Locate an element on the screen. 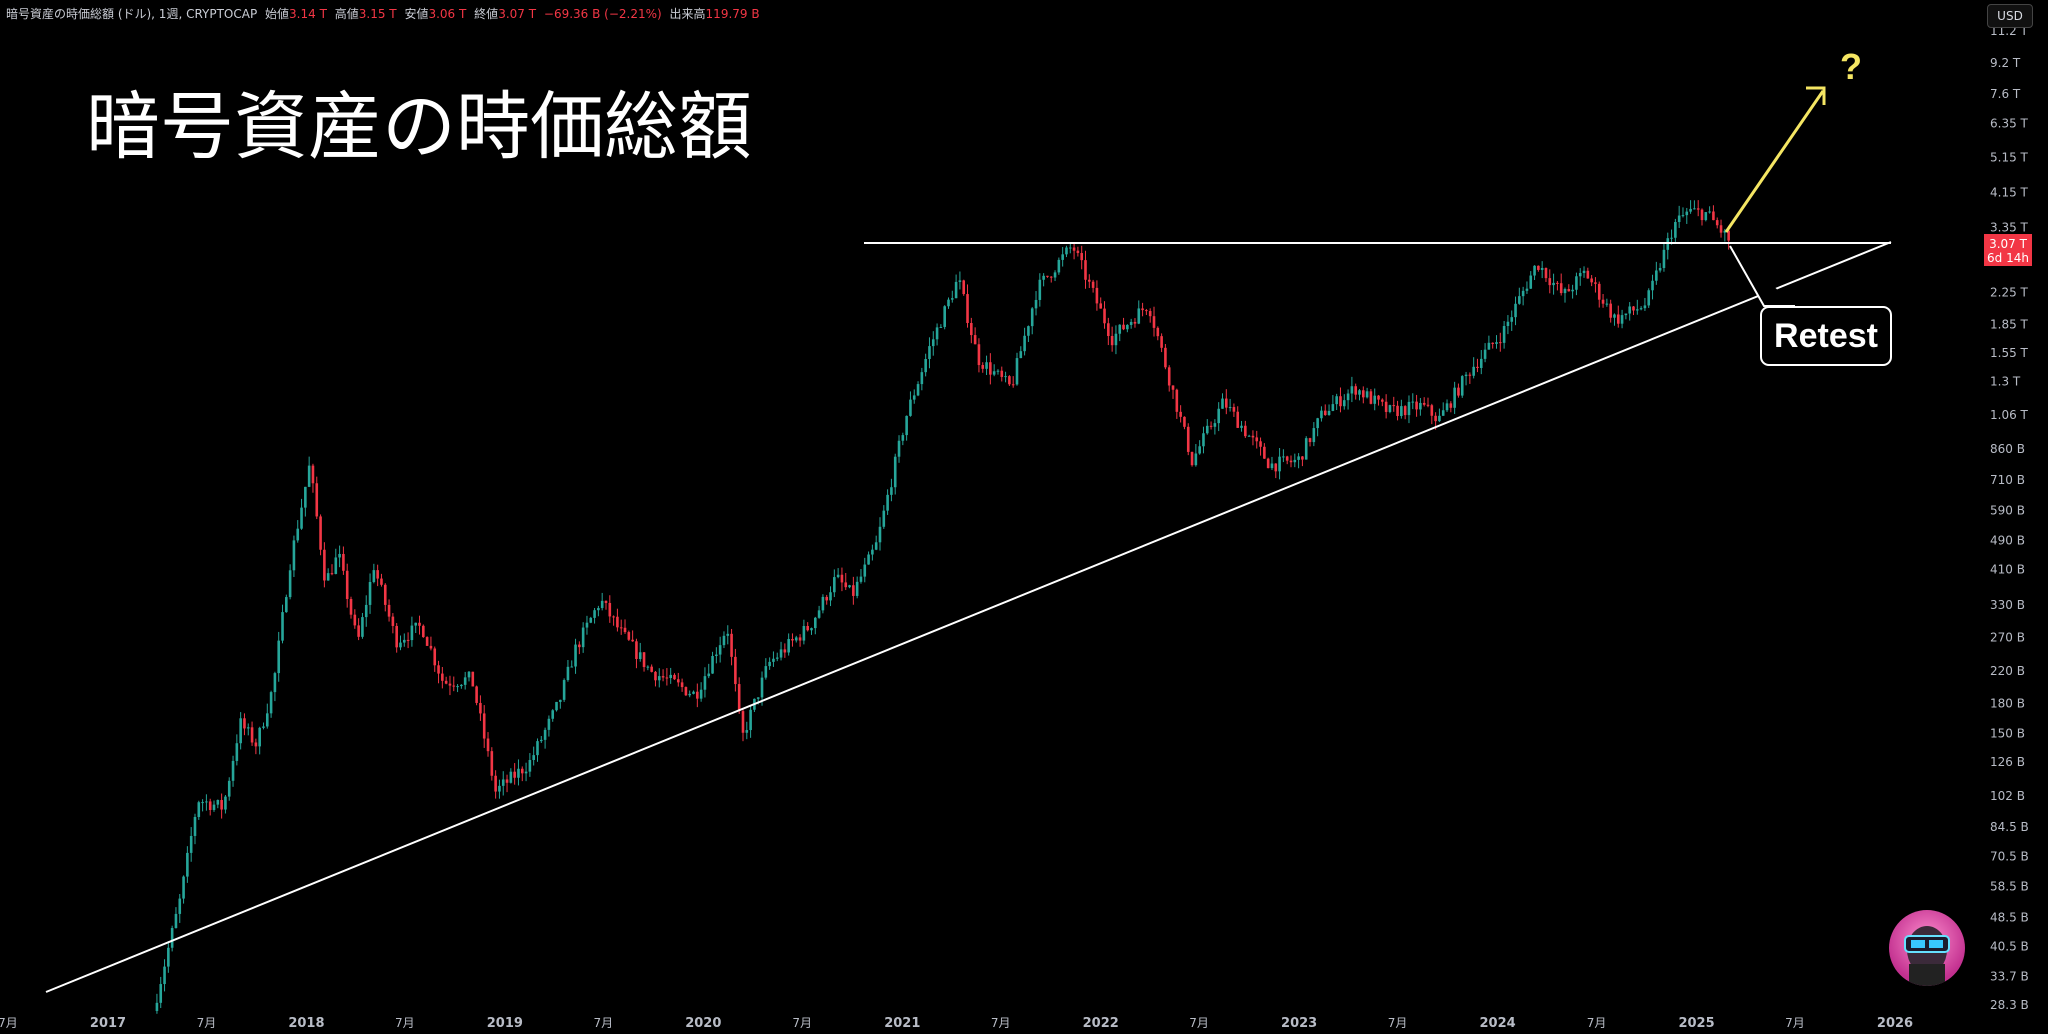 This screenshot has height=1034, width=2048. yellow-arrow-line is located at coordinates (1774, 161).